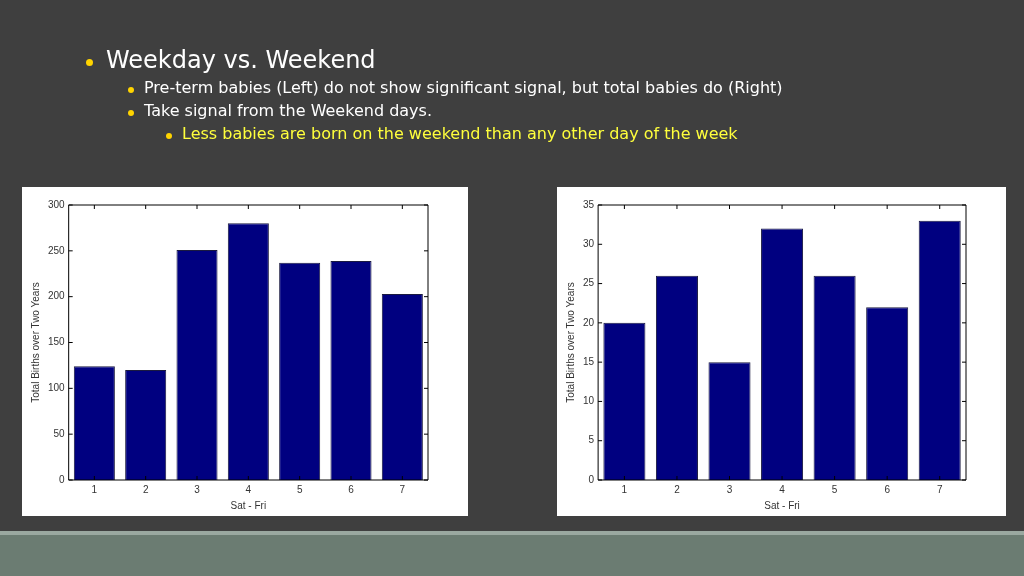 The width and height of the screenshot is (1024, 576). I want to click on y-tick-label: 10, so click(589, 401).